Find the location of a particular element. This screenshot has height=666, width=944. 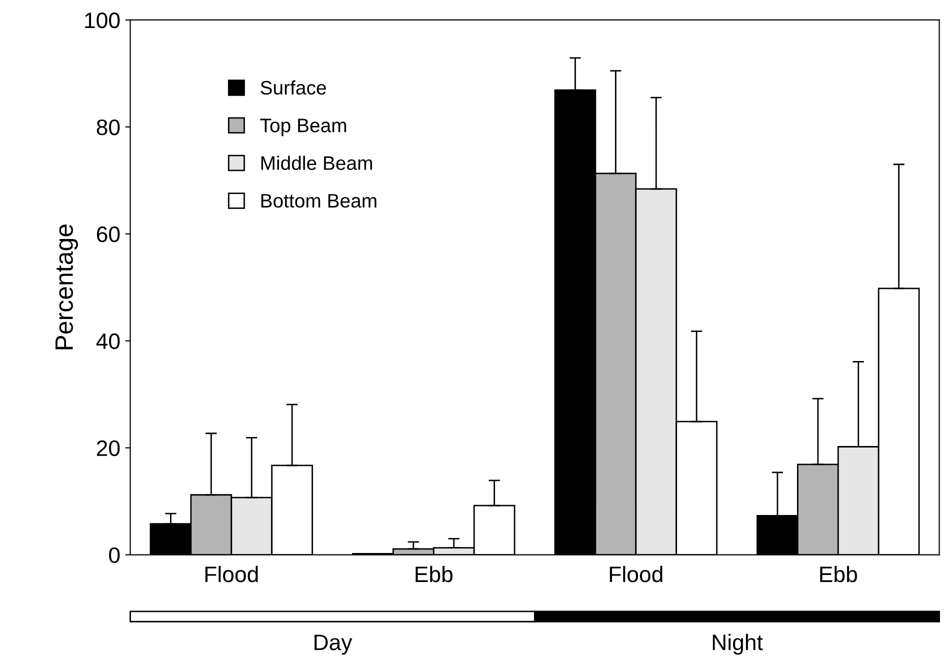

legend-label: Top Beam is located at coordinates (303, 127).